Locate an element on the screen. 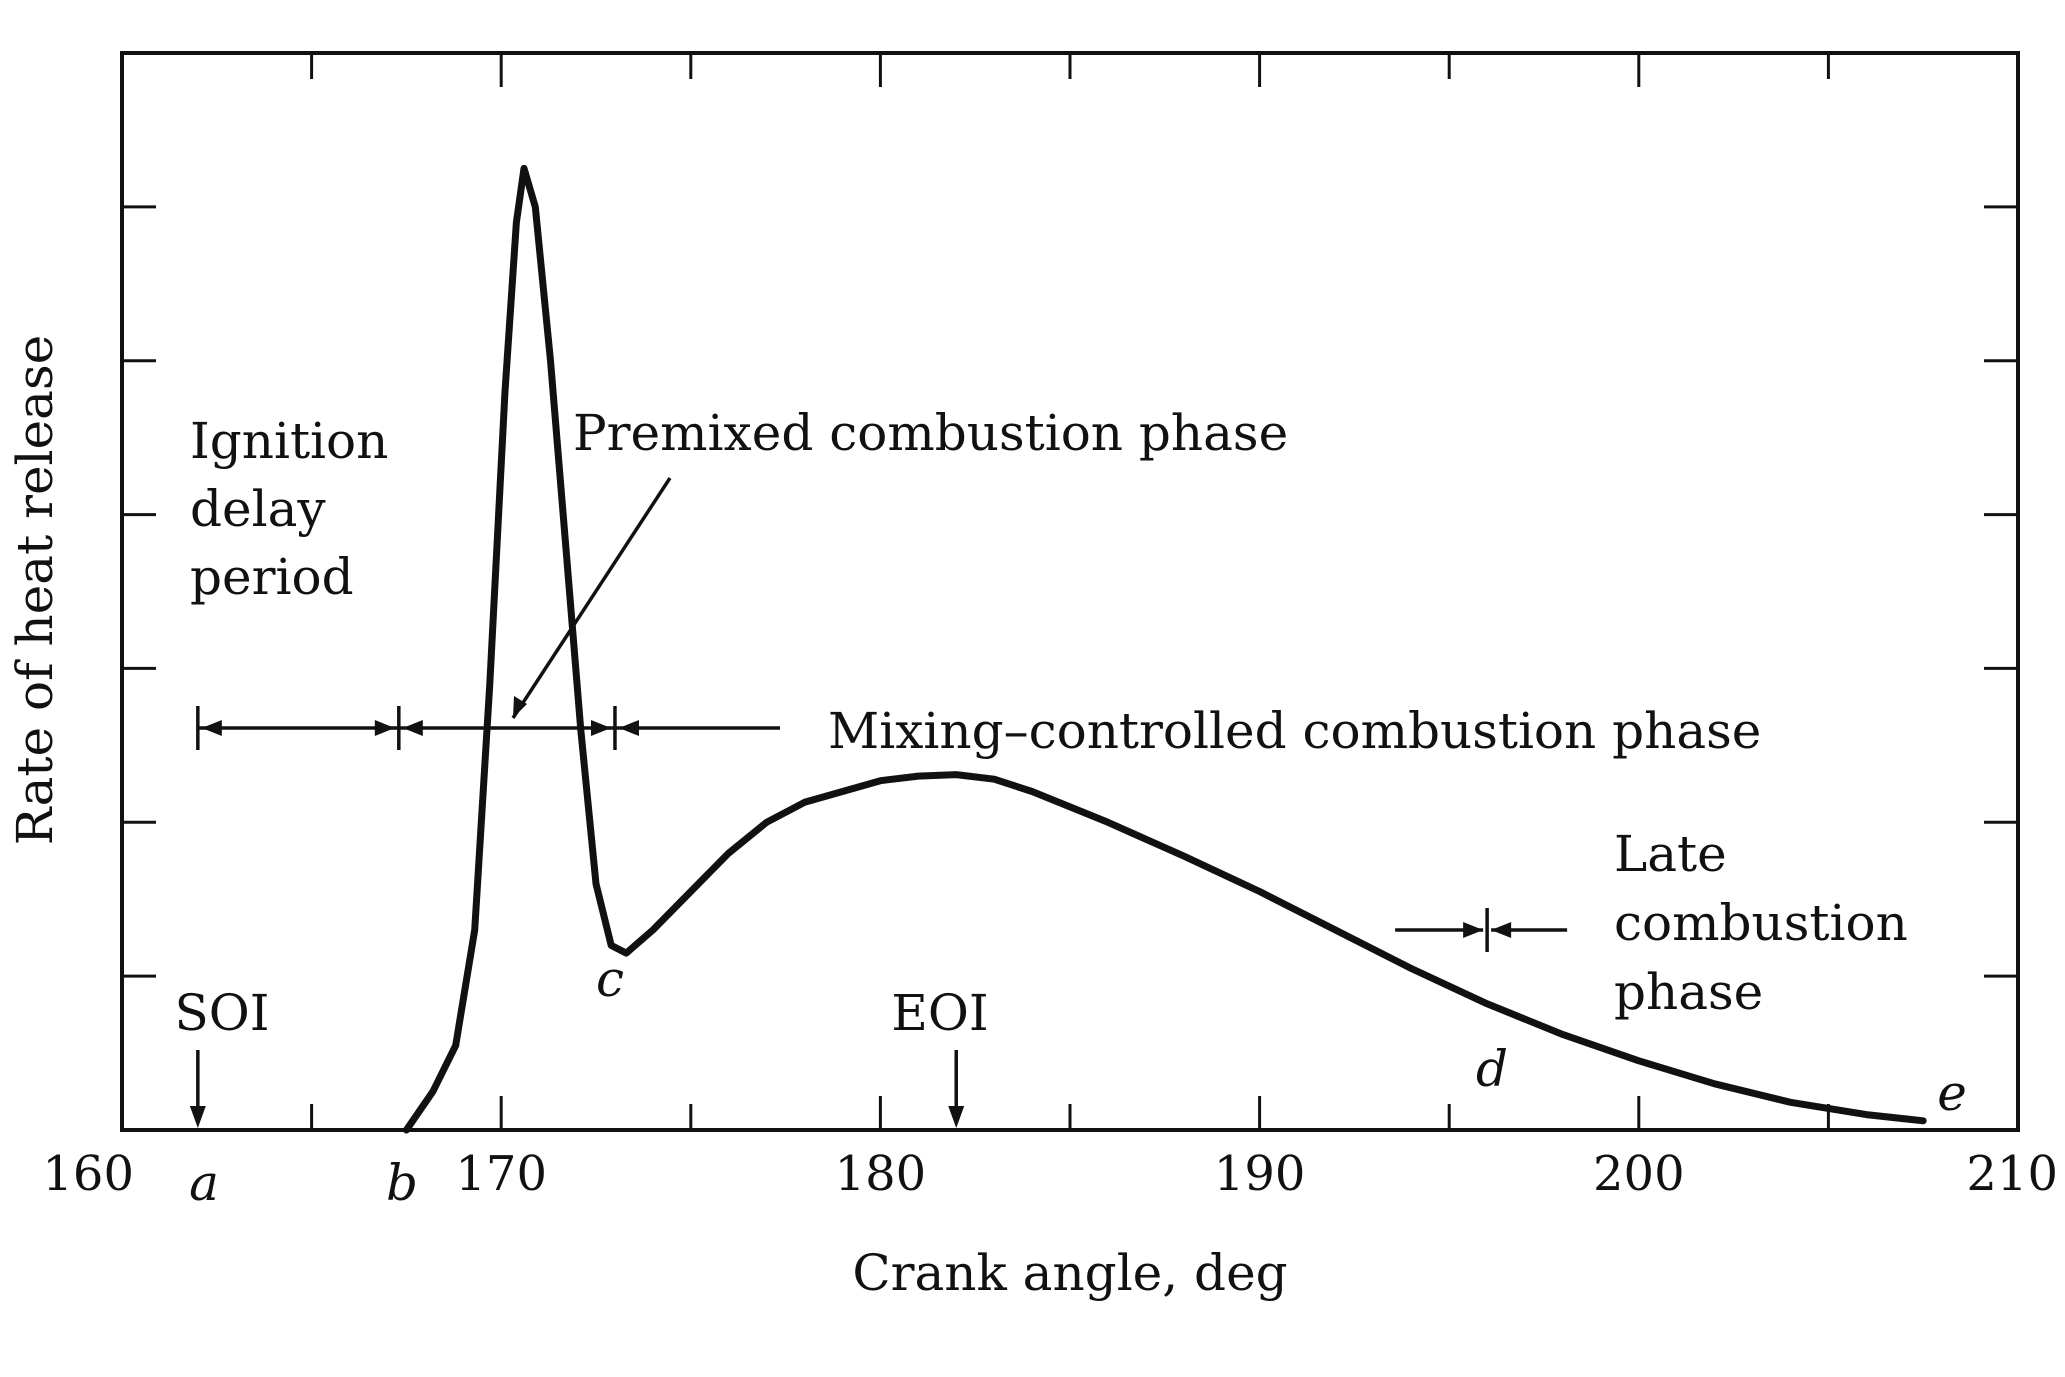 The height and width of the screenshot is (1377, 2065). phase-arrows is located at coordinates (882, 829).